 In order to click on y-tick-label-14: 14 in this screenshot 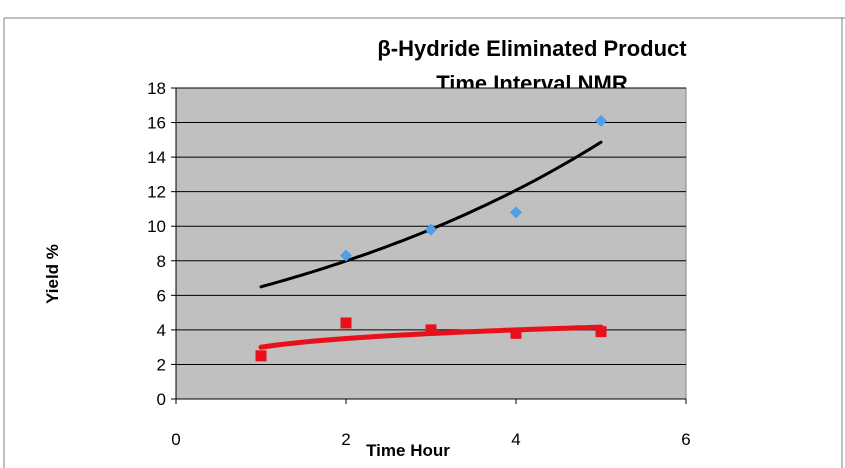, I will do `click(156, 157)`.